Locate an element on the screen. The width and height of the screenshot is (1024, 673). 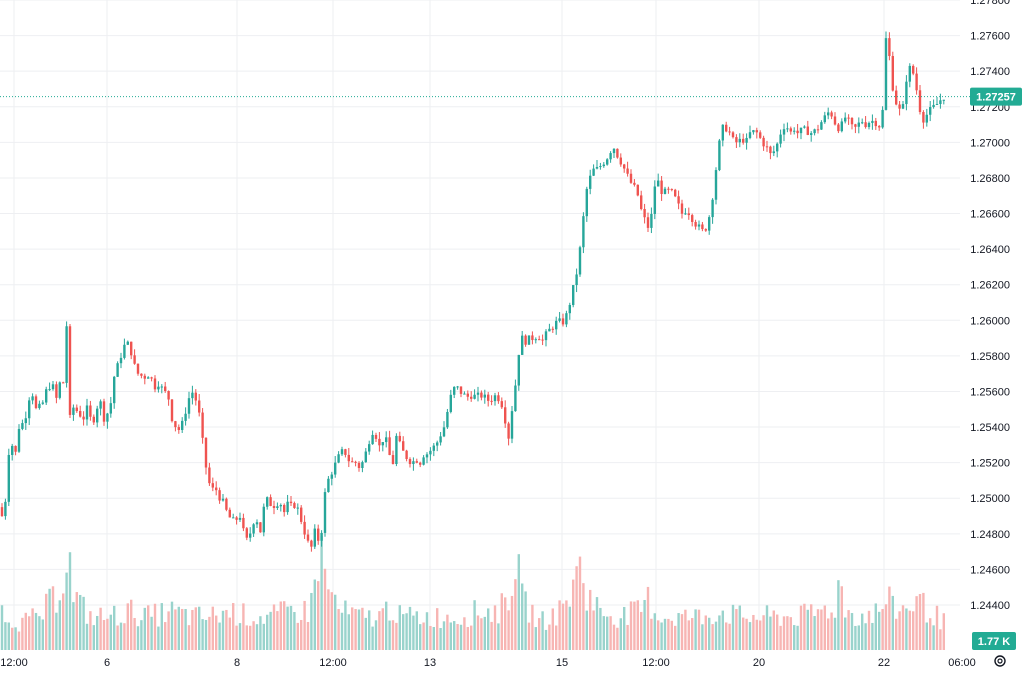
price-tick-label: 1.26000 is located at coordinates (990, 321).